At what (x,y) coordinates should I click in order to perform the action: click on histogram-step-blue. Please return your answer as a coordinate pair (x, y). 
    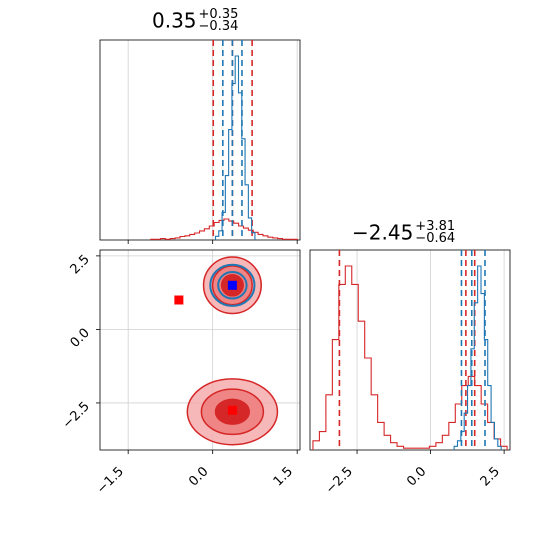
    Looking at the image, I should click on (235, 147).